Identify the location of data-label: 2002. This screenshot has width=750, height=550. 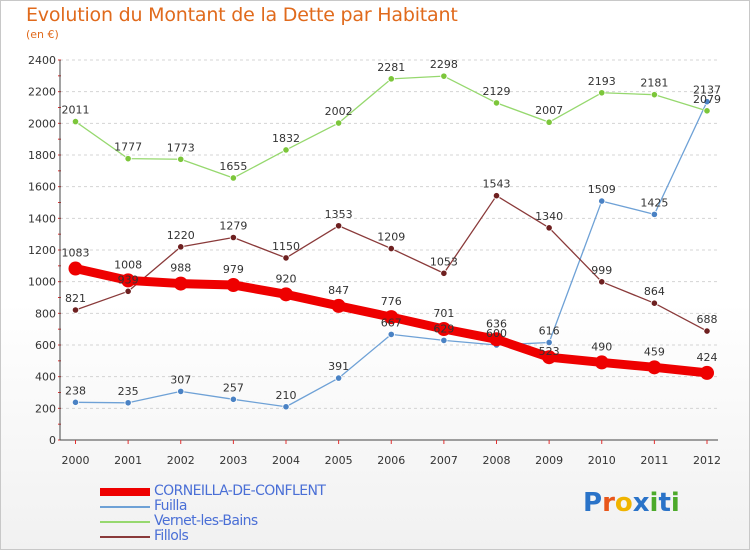
(339, 111).